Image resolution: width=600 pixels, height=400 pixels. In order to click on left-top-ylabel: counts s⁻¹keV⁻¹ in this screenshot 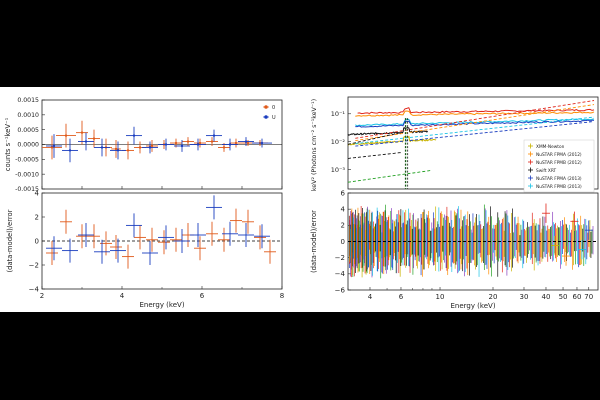, I will do `click(8, 144)`.